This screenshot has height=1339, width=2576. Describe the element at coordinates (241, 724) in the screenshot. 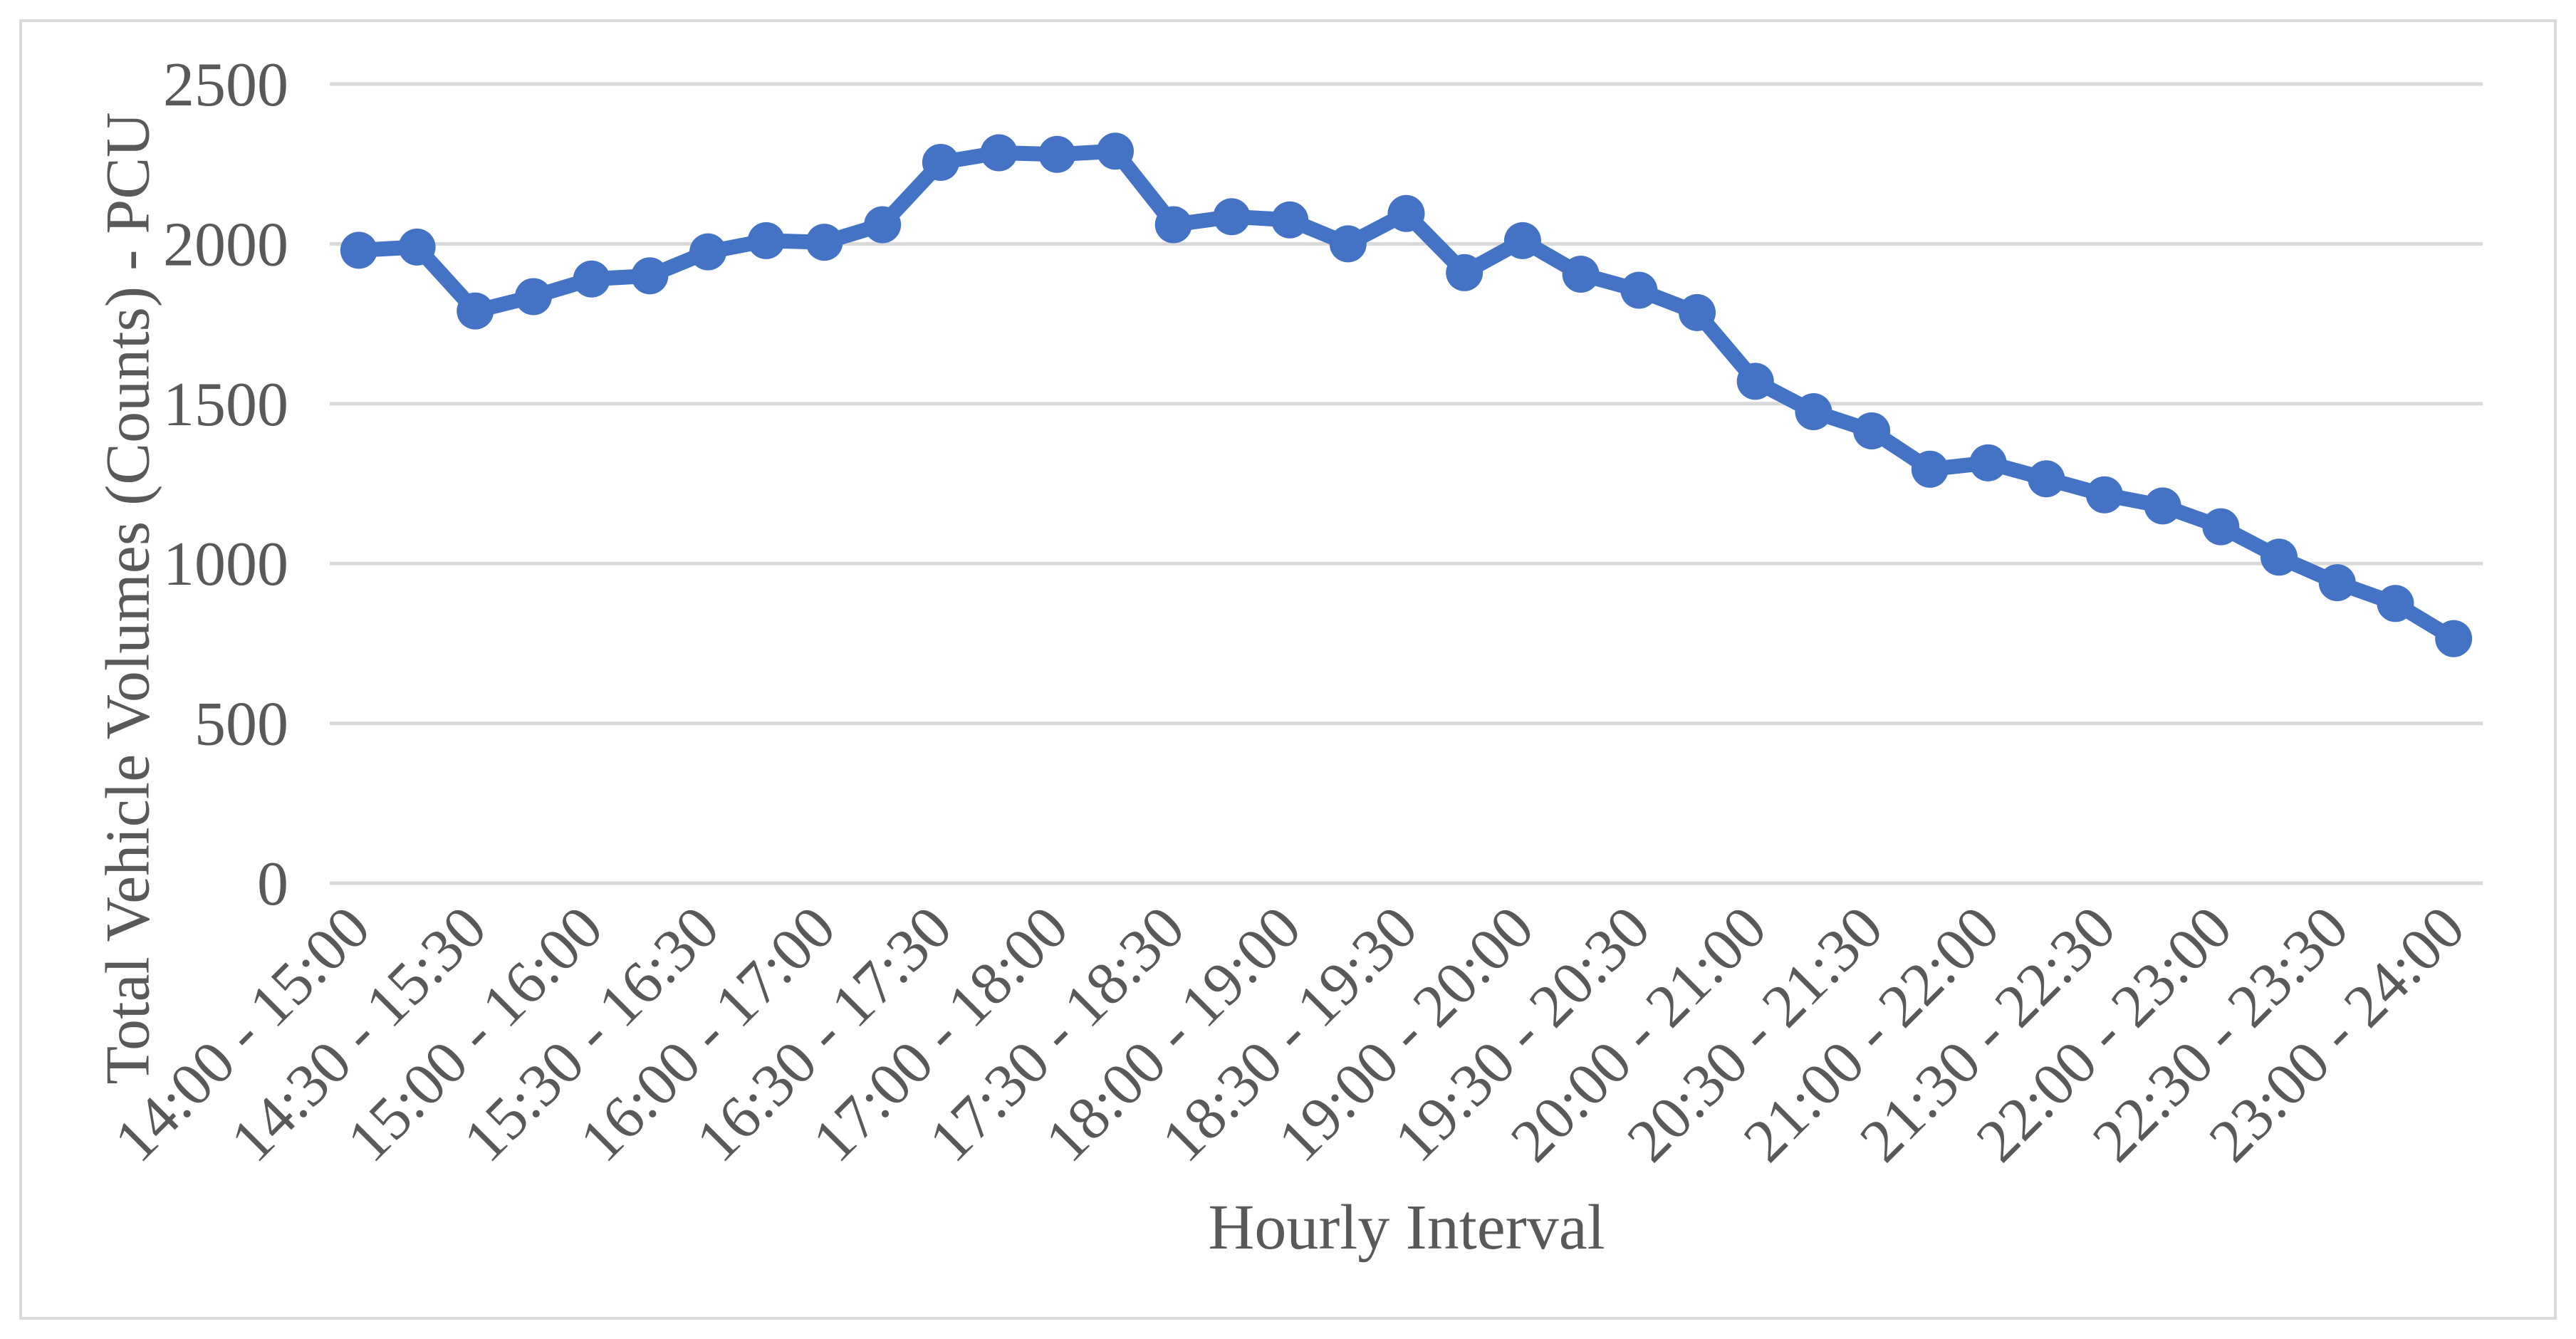

I see `y-tick-label: 500` at that location.